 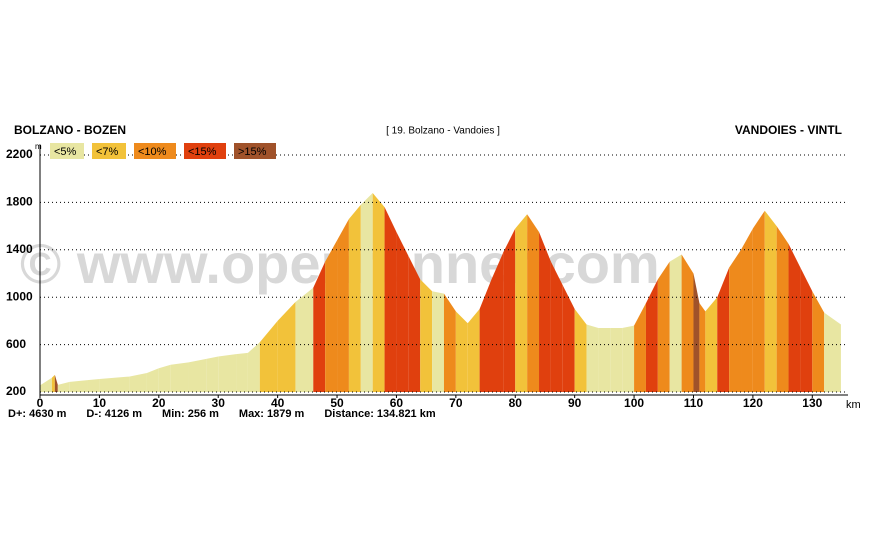 I want to click on stat: D-: 4126 m, so click(x=114, y=414).